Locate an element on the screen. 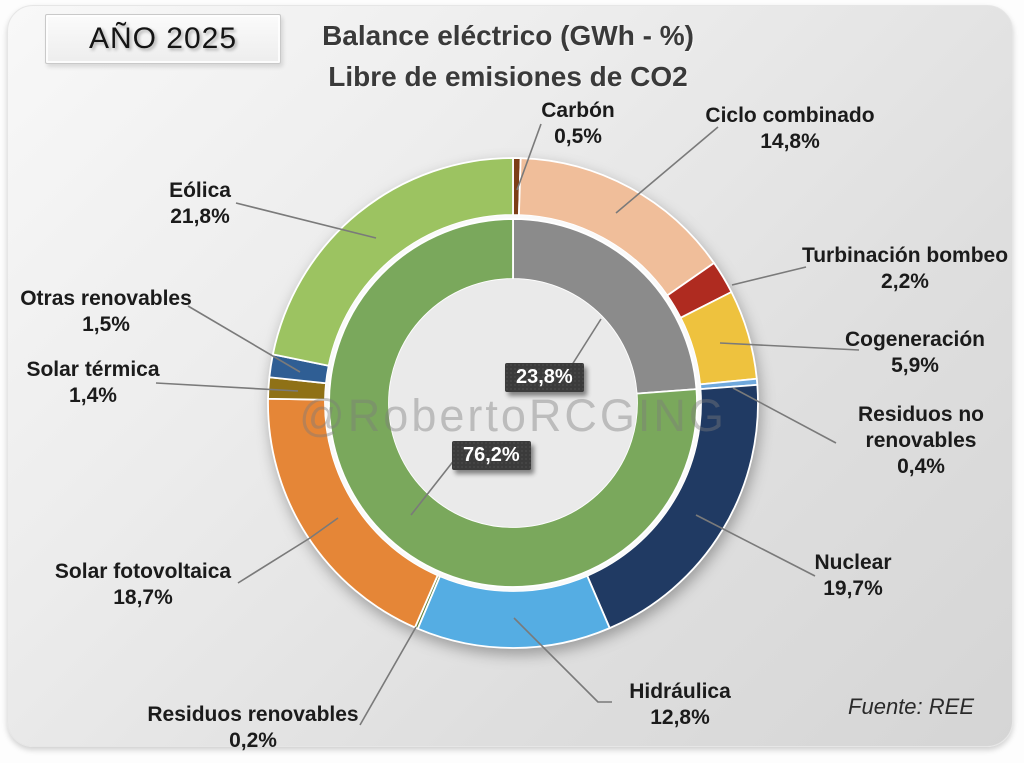  label-name-nuclear: Nuclear is located at coordinates (853, 562).